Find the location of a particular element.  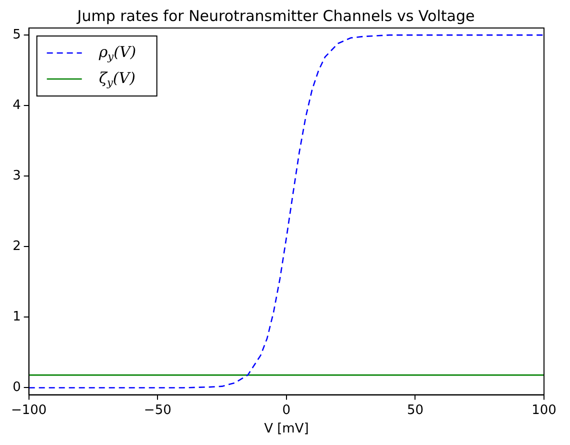

chart-title: Jump rates for Neurotransmitter Channels vs Voltage is located at coordinates (275, 15).